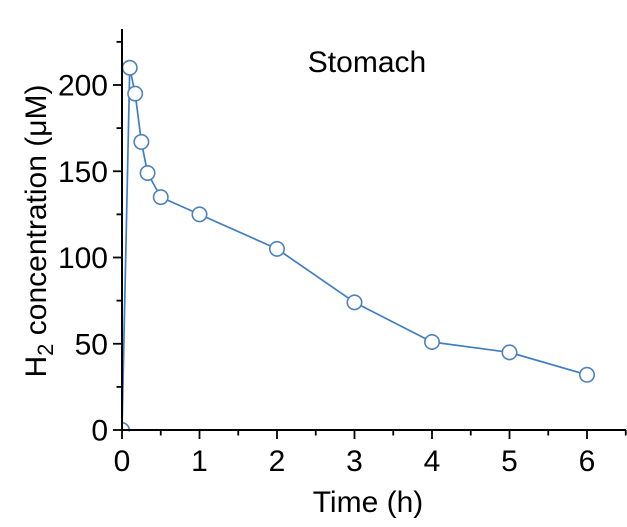 The width and height of the screenshot is (627, 527). I want to click on x-tick-label: 2, so click(277, 461).